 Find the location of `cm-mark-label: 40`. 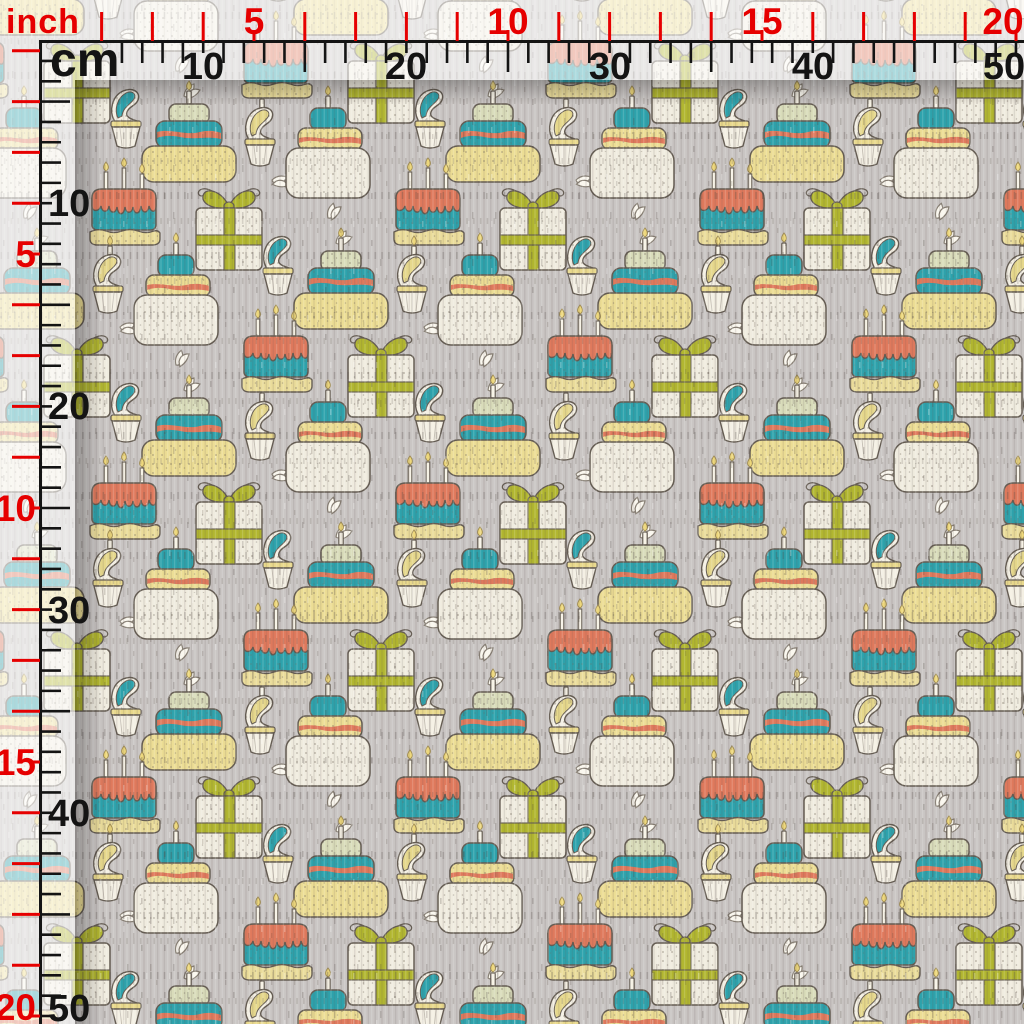

cm-mark-label: 40 is located at coordinates (69, 814).